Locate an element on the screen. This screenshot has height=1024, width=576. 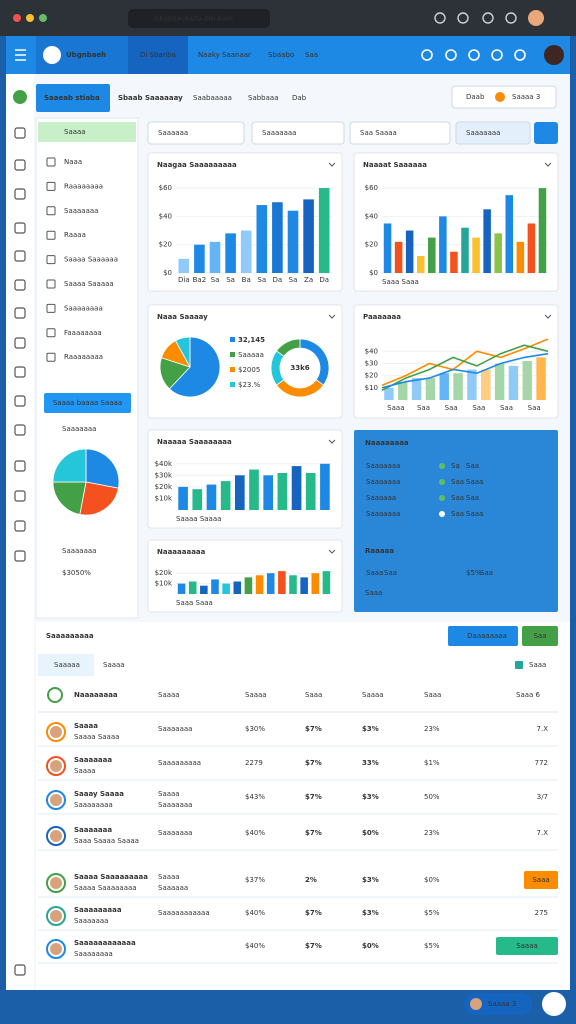
filter-item: Faaaaaaaa is located at coordinates (83, 333).